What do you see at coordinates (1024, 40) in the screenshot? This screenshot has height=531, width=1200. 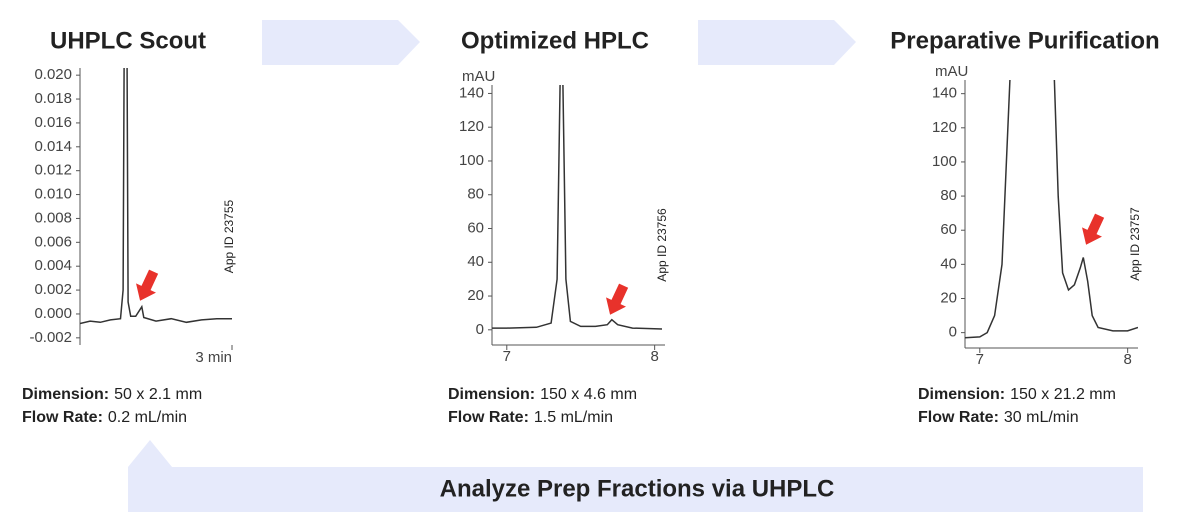 I see `chart-title: Preparative Purification` at bounding box center [1024, 40].